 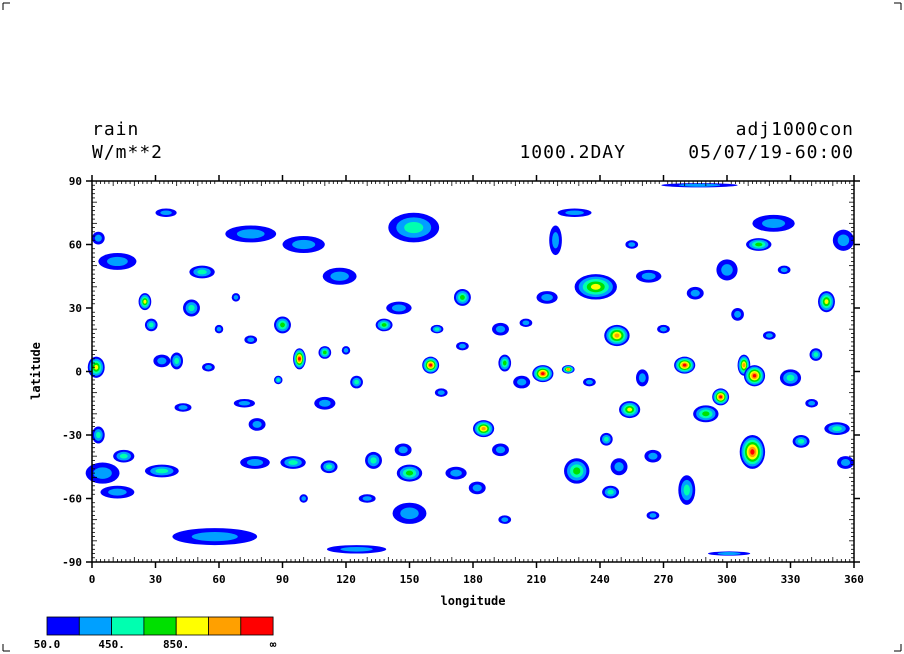 What do you see at coordinates (78, 372) in the screenshot?
I see `y-tick-label: 0` at bounding box center [78, 372].